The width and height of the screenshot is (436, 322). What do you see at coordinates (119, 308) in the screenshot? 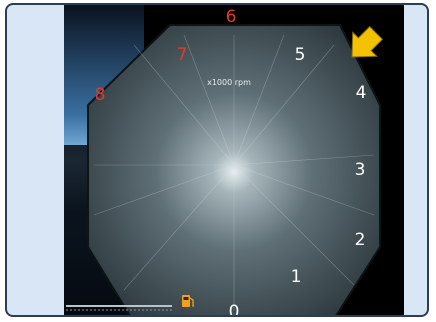
I see `fuel-gauge-strip` at bounding box center [119, 308].